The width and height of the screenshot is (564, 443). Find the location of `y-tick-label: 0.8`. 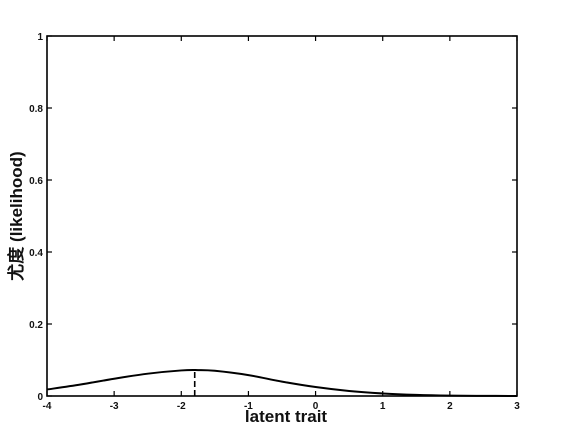

y-tick-label: 0.8 is located at coordinates (36, 109).